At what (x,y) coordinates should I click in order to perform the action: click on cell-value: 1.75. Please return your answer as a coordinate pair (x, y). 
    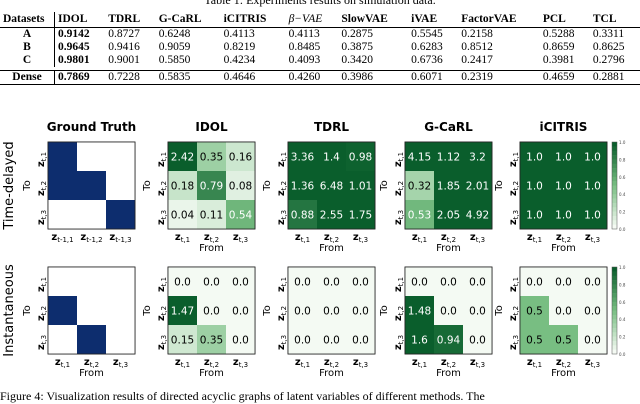
    Looking at the image, I should click on (360, 216).